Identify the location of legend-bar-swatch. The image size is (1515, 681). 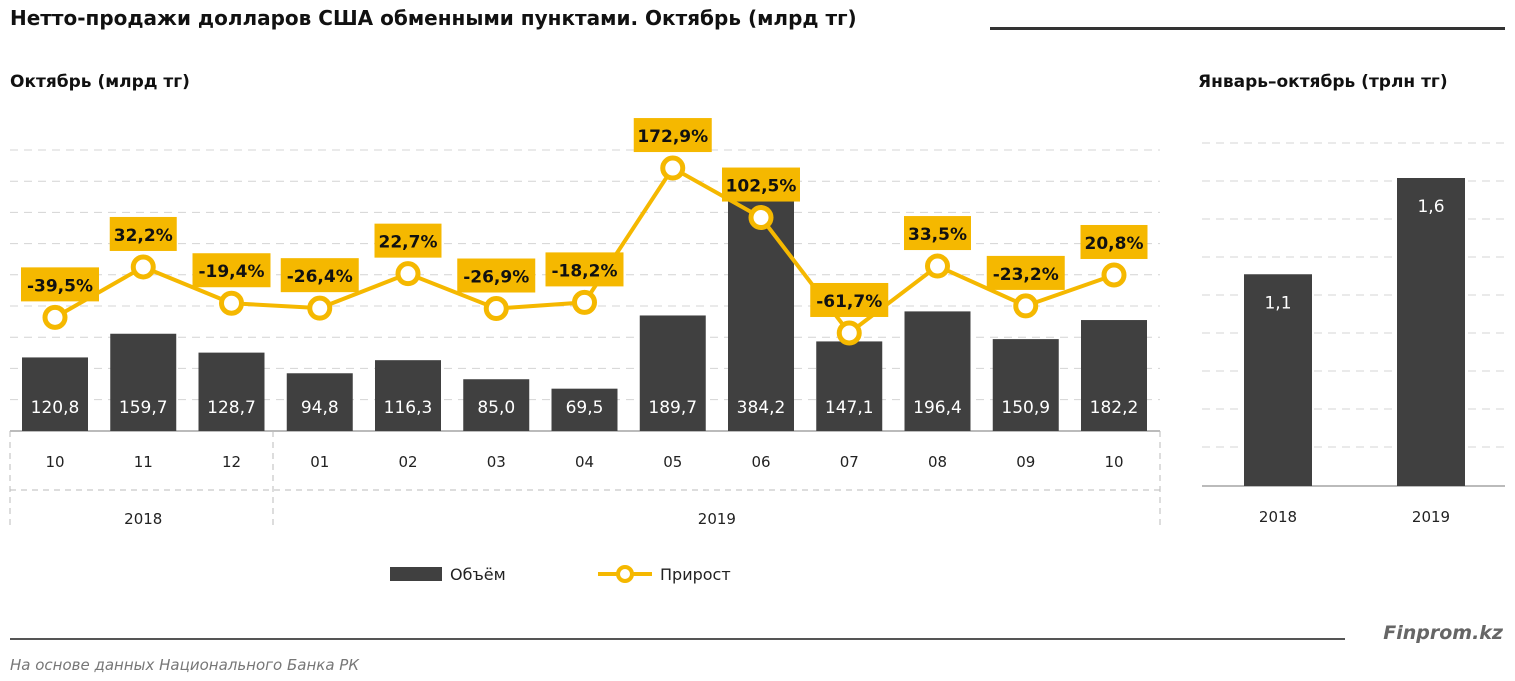
(416, 574).